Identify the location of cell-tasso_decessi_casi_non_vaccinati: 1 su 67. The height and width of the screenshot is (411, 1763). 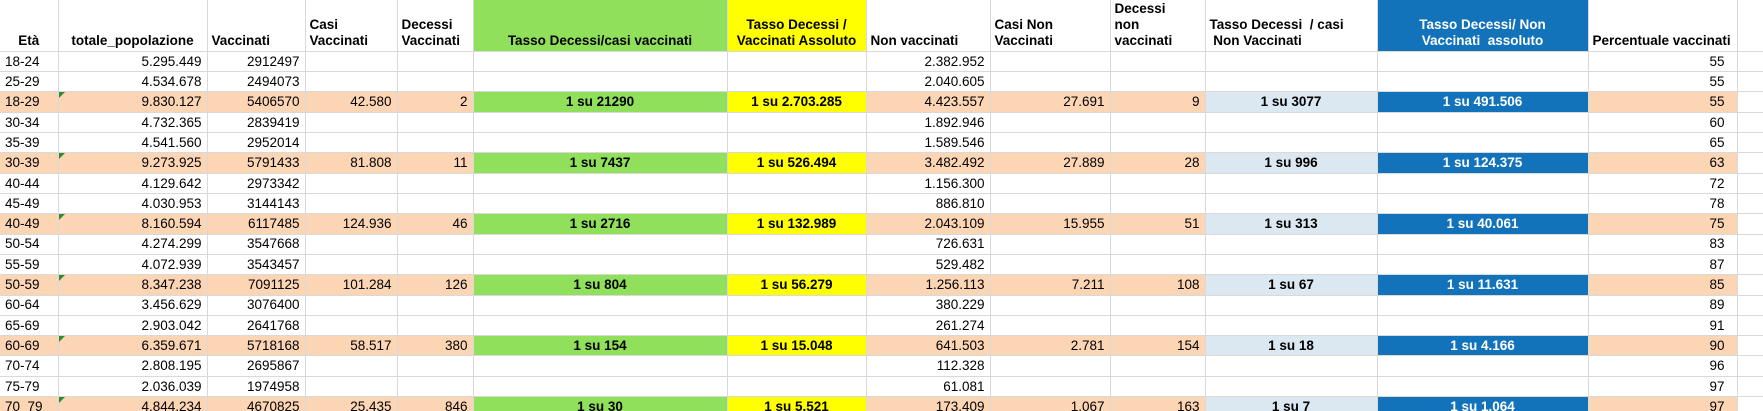
(1291, 285).